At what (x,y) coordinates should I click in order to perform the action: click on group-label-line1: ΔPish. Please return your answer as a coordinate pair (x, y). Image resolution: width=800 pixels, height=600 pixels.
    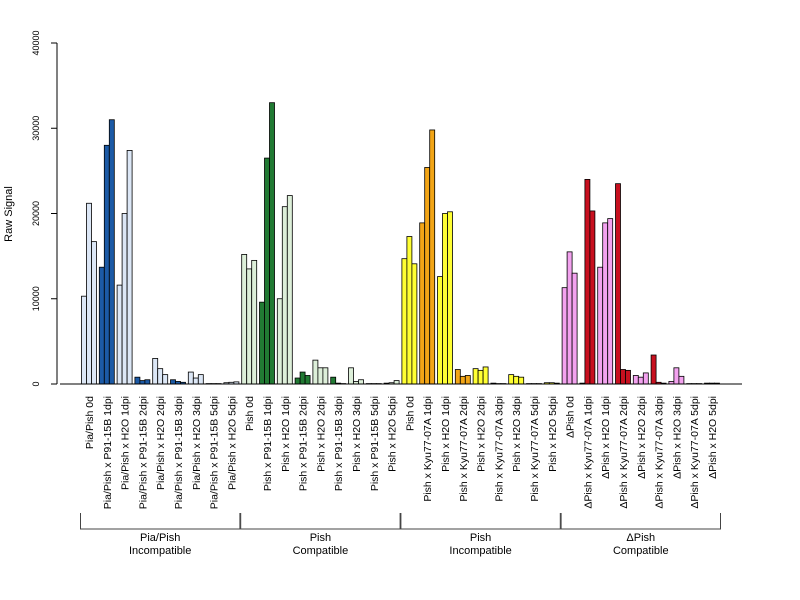
    Looking at the image, I should click on (640, 538).